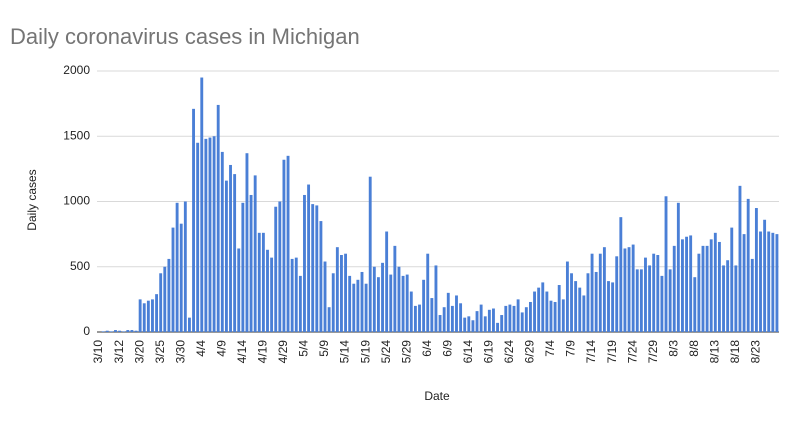 This screenshot has height=426, width=800. I want to click on x-tick-label: 6/4, so click(427, 348).